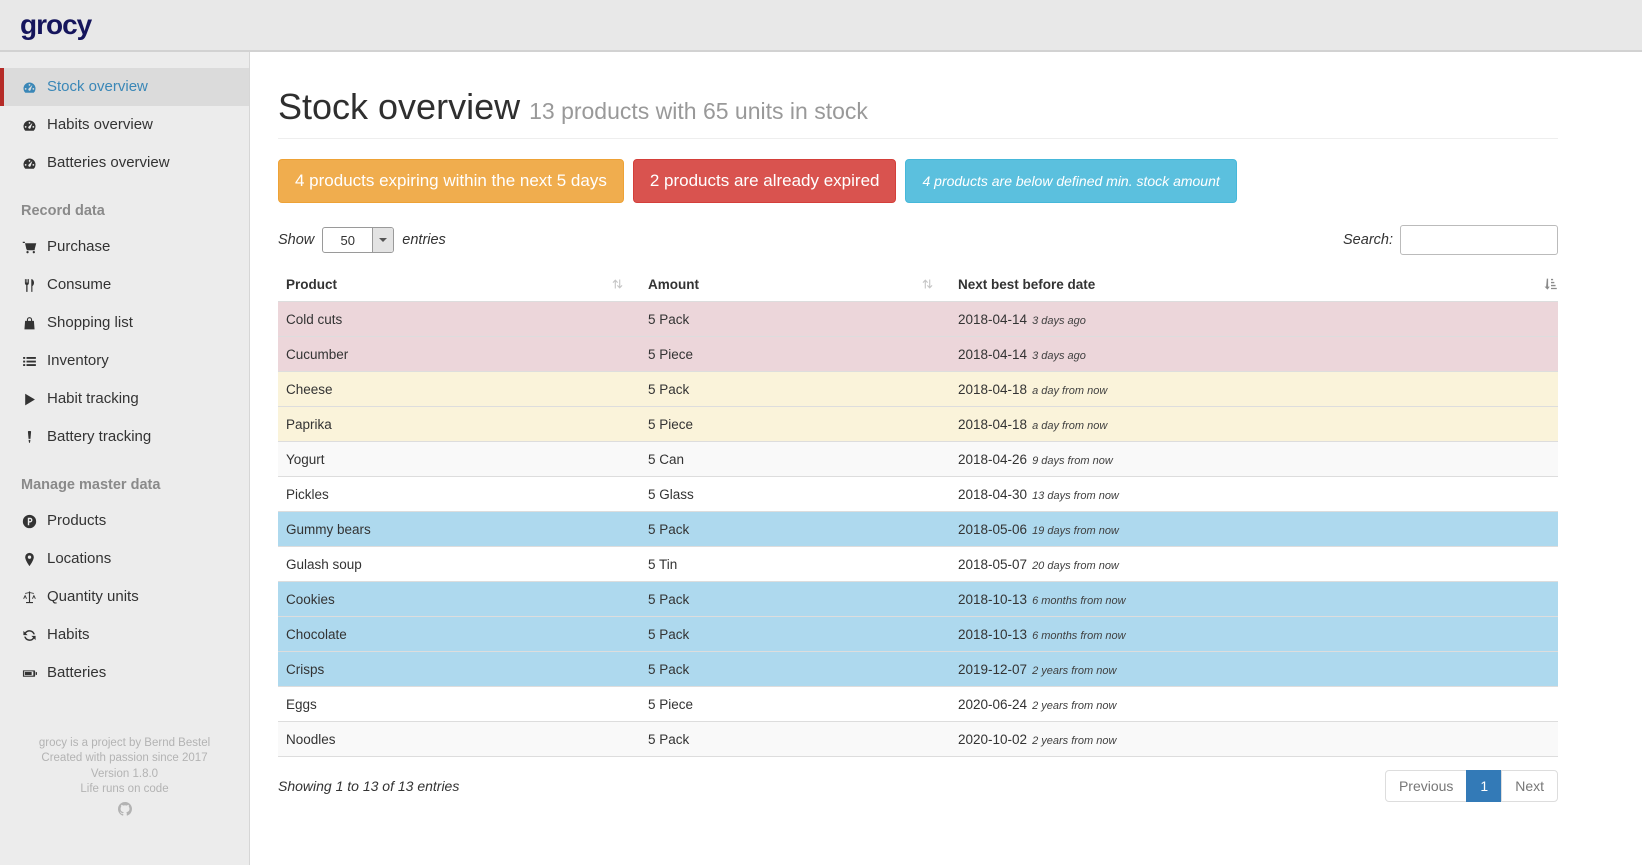 The width and height of the screenshot is (1642, 867). What do you see at coordinates (100, 124) in the screenshot?
I see `sidebar-item-label: Habits overview` at bounding box center [100, 124].